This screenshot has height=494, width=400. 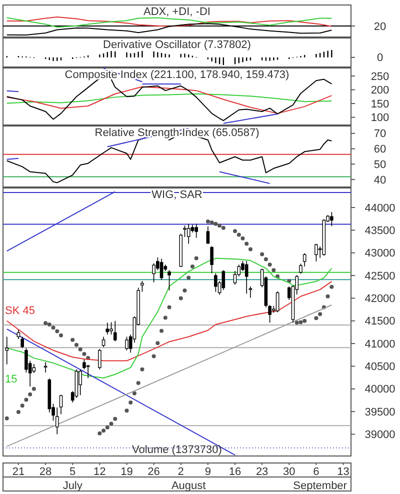 What do you see at coordinates (154, 472) in the screenshot?
I see `x-tick-label: 26` at bounding box center [154, 472].